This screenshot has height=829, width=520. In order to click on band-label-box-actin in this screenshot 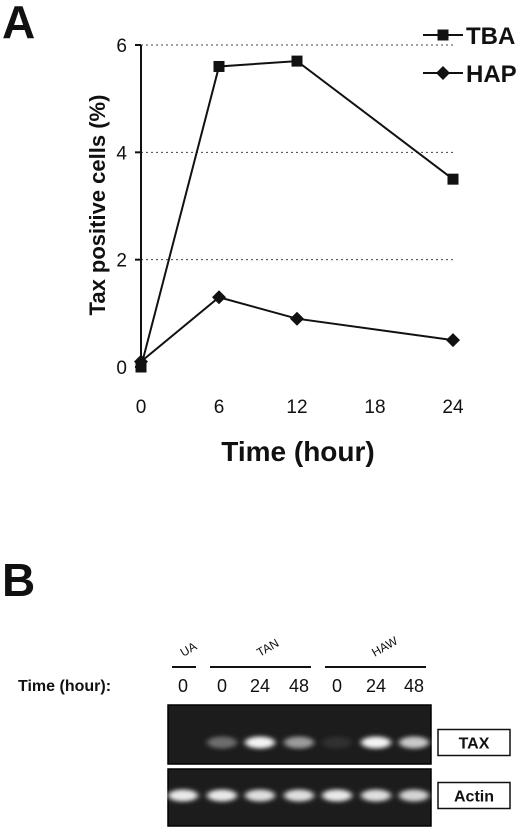, I will do `click(474, 795)`.